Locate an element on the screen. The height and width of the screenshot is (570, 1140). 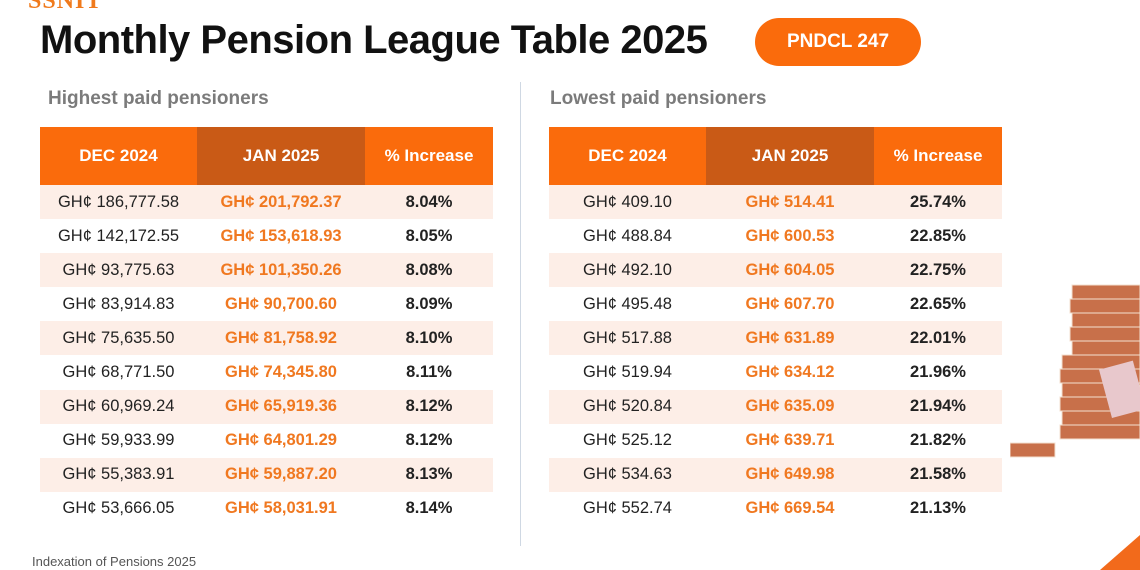
lowest-title: Lowest paid pensioners is located at coordinates (658, 98).